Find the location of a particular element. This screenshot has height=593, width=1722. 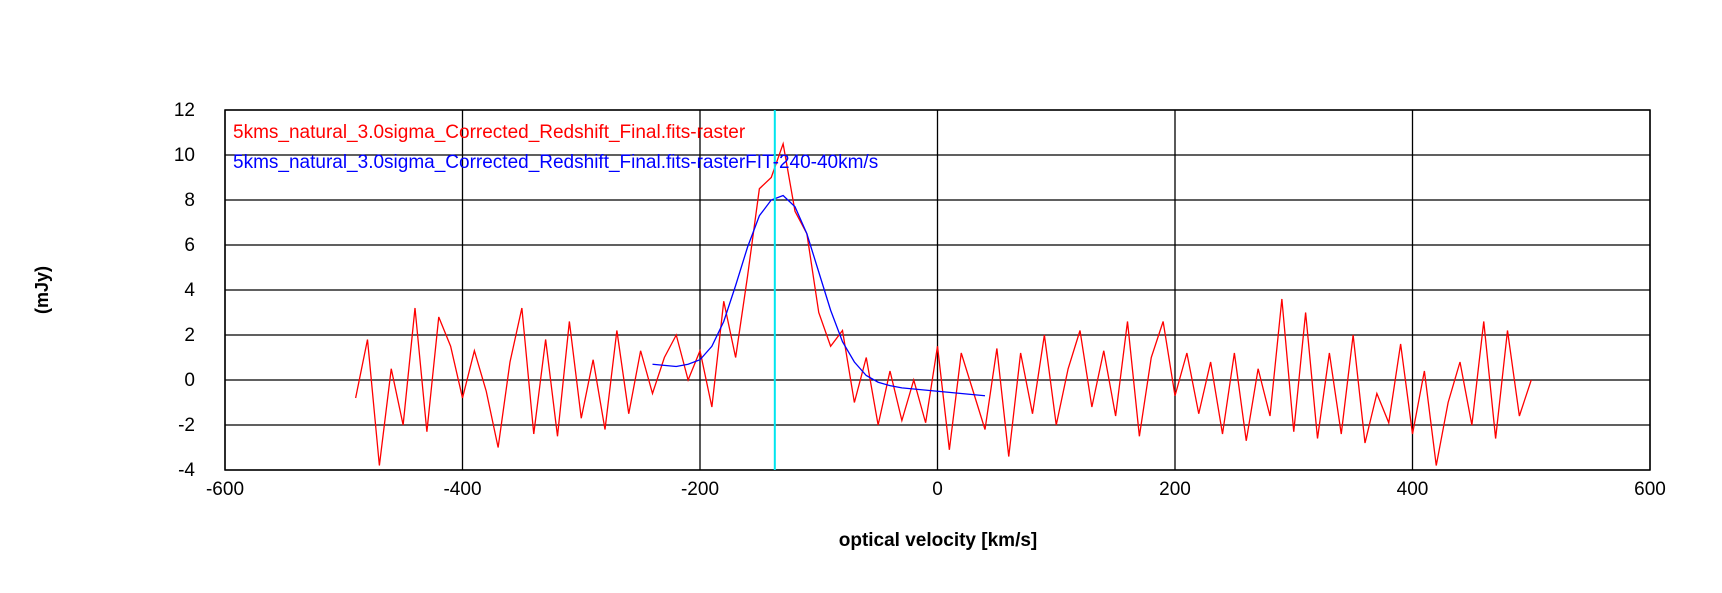

x-tick-label: 600 is located at coordinates (1650, 489).